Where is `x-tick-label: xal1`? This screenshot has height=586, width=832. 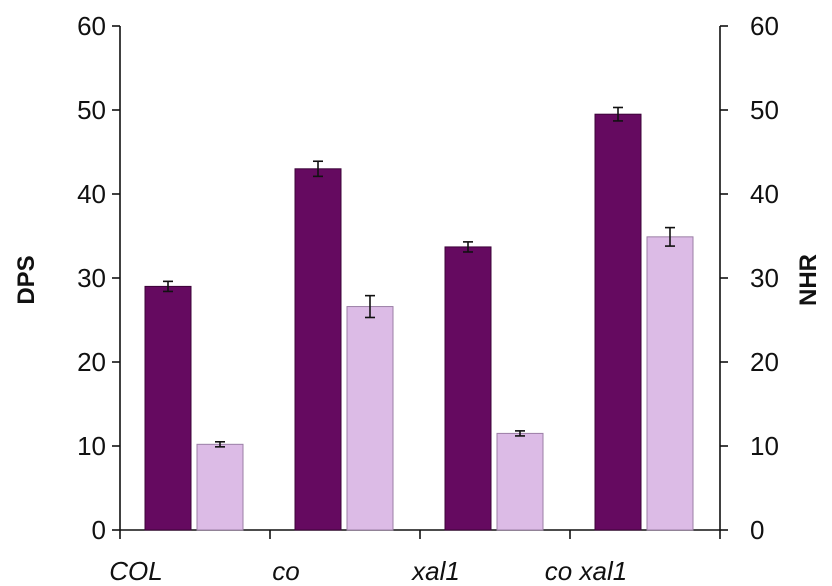 x-tick-label: xal1 is located at coordinates (435, 571).